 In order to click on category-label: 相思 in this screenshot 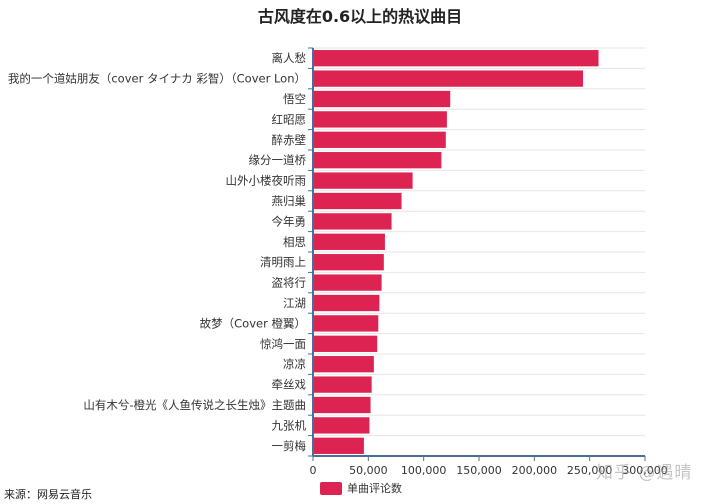, I will do `click(294, 242)`.